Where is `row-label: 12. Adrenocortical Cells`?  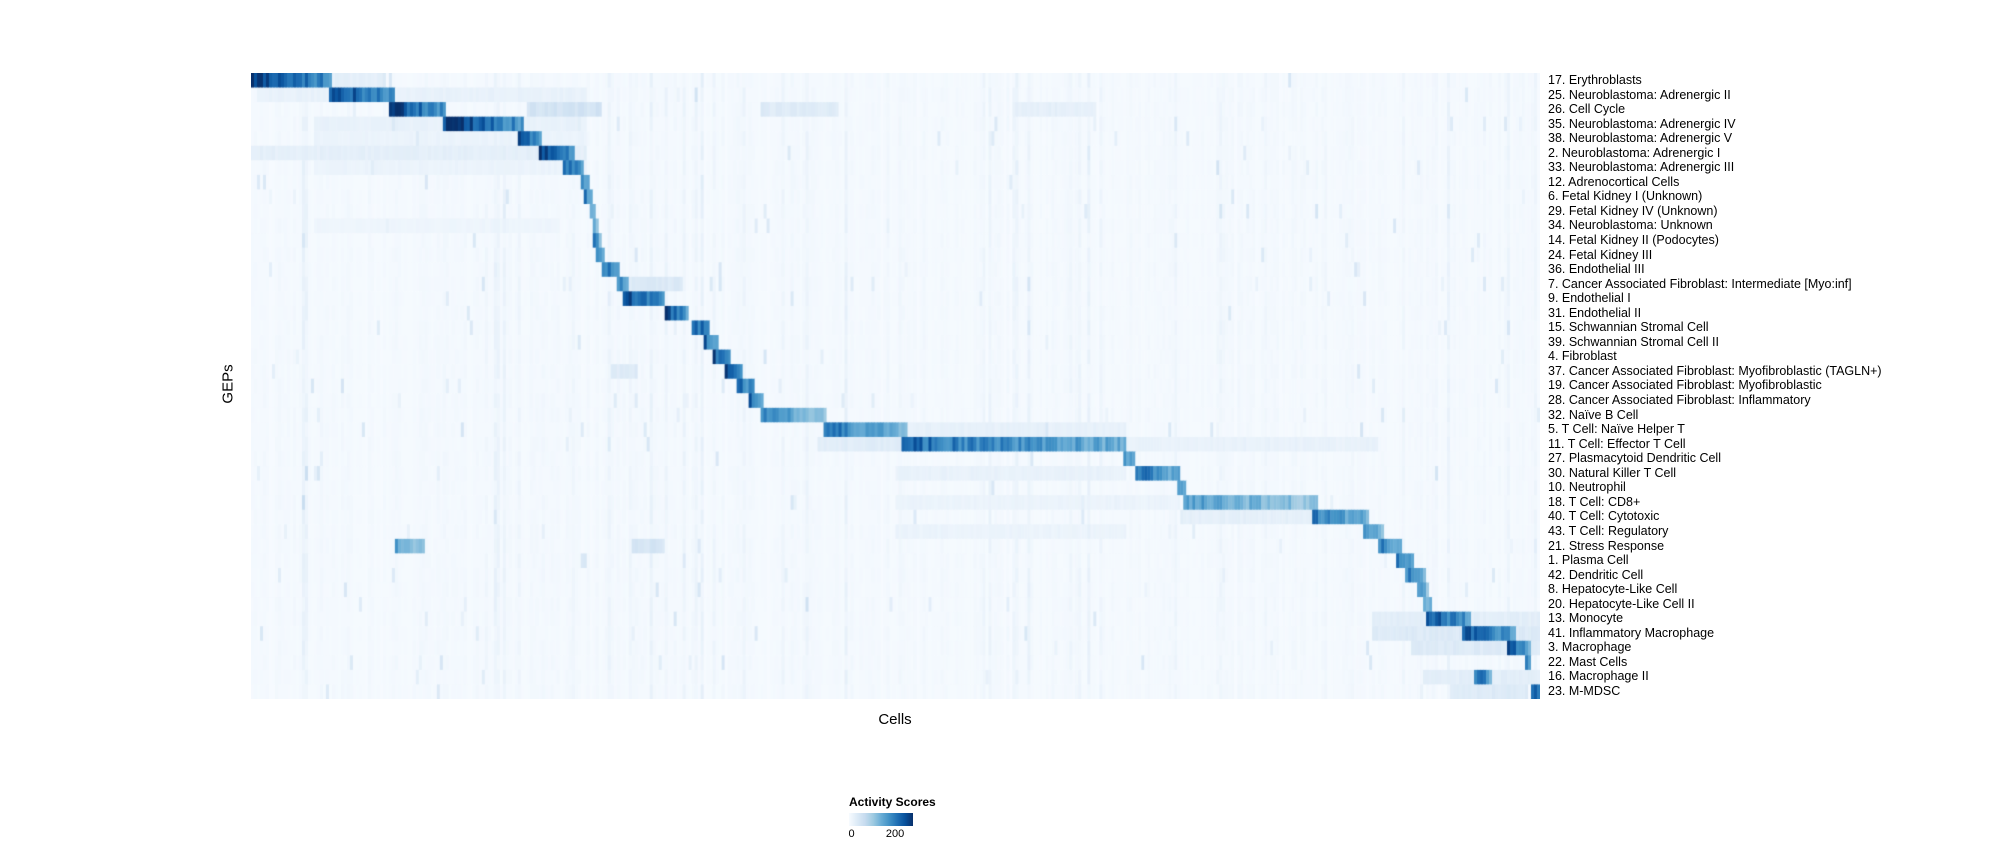 row-label: 12. Adrenocortical Cells is located at coordinates (1614, 181).